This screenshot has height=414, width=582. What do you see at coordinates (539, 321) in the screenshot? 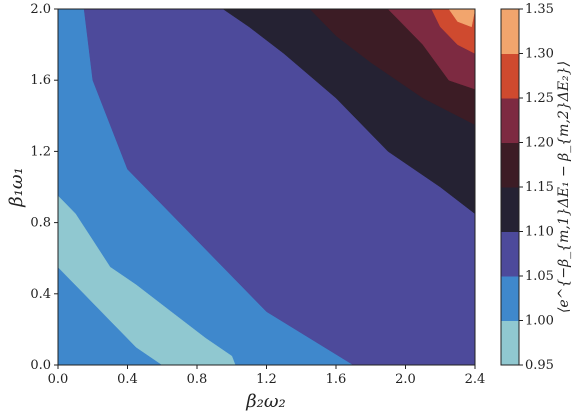
I see `colorbar-tick-label: 1.00` at bounding box center [539, 321].